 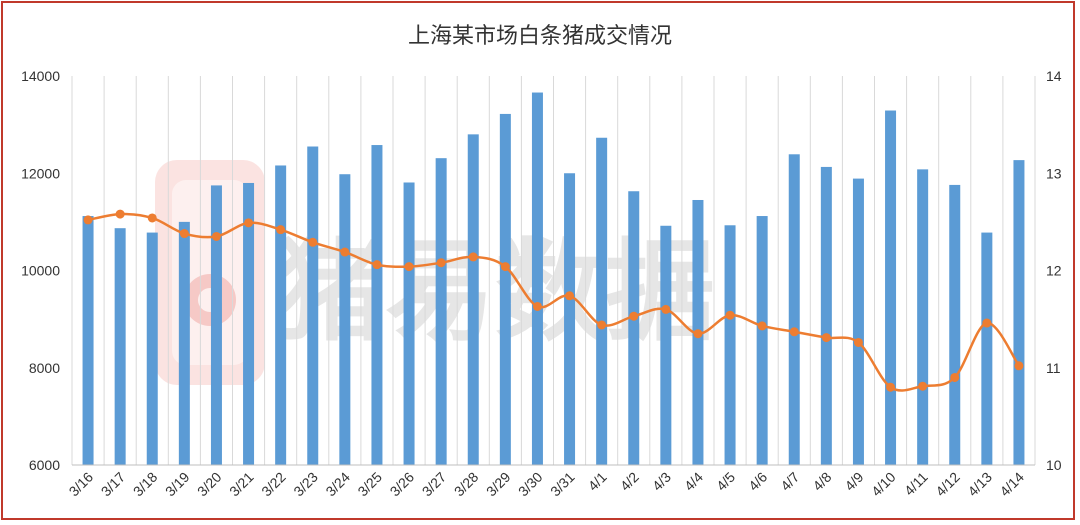 I want to click on y2-tick-label: 10, so click(x=1054, y=465).